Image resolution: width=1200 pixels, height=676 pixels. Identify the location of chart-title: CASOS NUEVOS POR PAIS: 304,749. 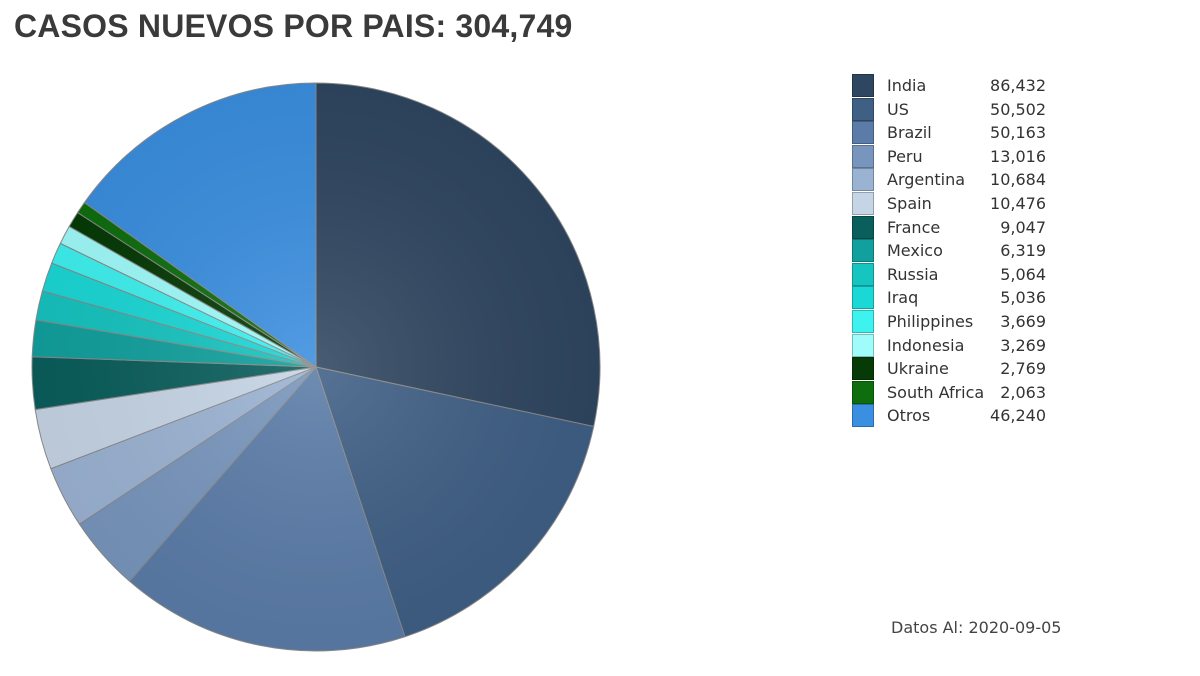
(293, 26).